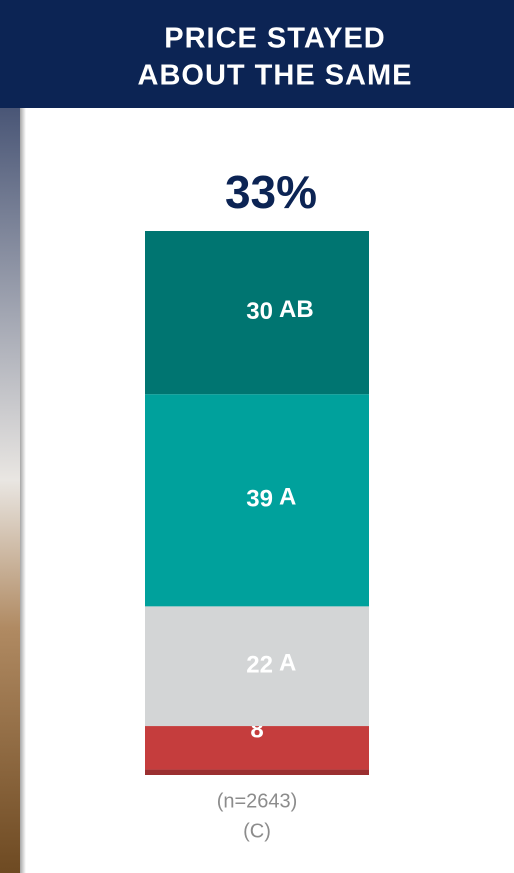 This screenshot has width=514, height=873. What do you see at coordinates (10, 436) in the screenshot?
I see `side-background` at bounding box center [10, 436].